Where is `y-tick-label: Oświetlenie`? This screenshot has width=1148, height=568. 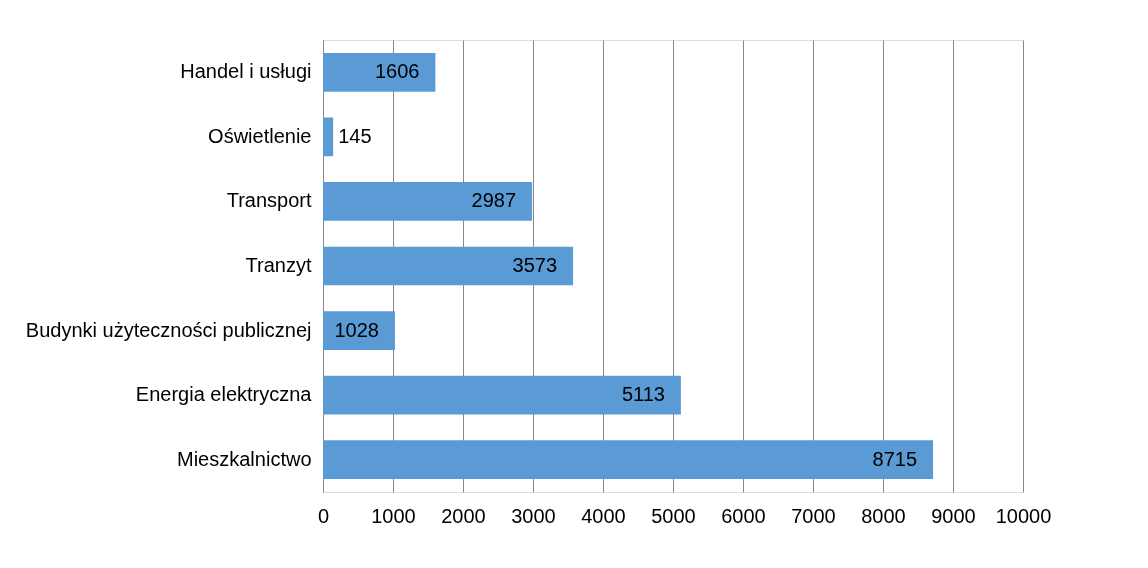 y-tick-label: Oświetlenie is located at coordinates (260, 135).